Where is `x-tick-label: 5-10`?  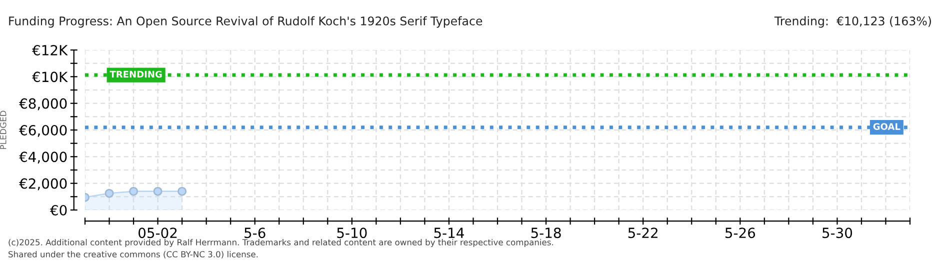
x-tick-label: 5-10 is located at coordinates (352, 233).